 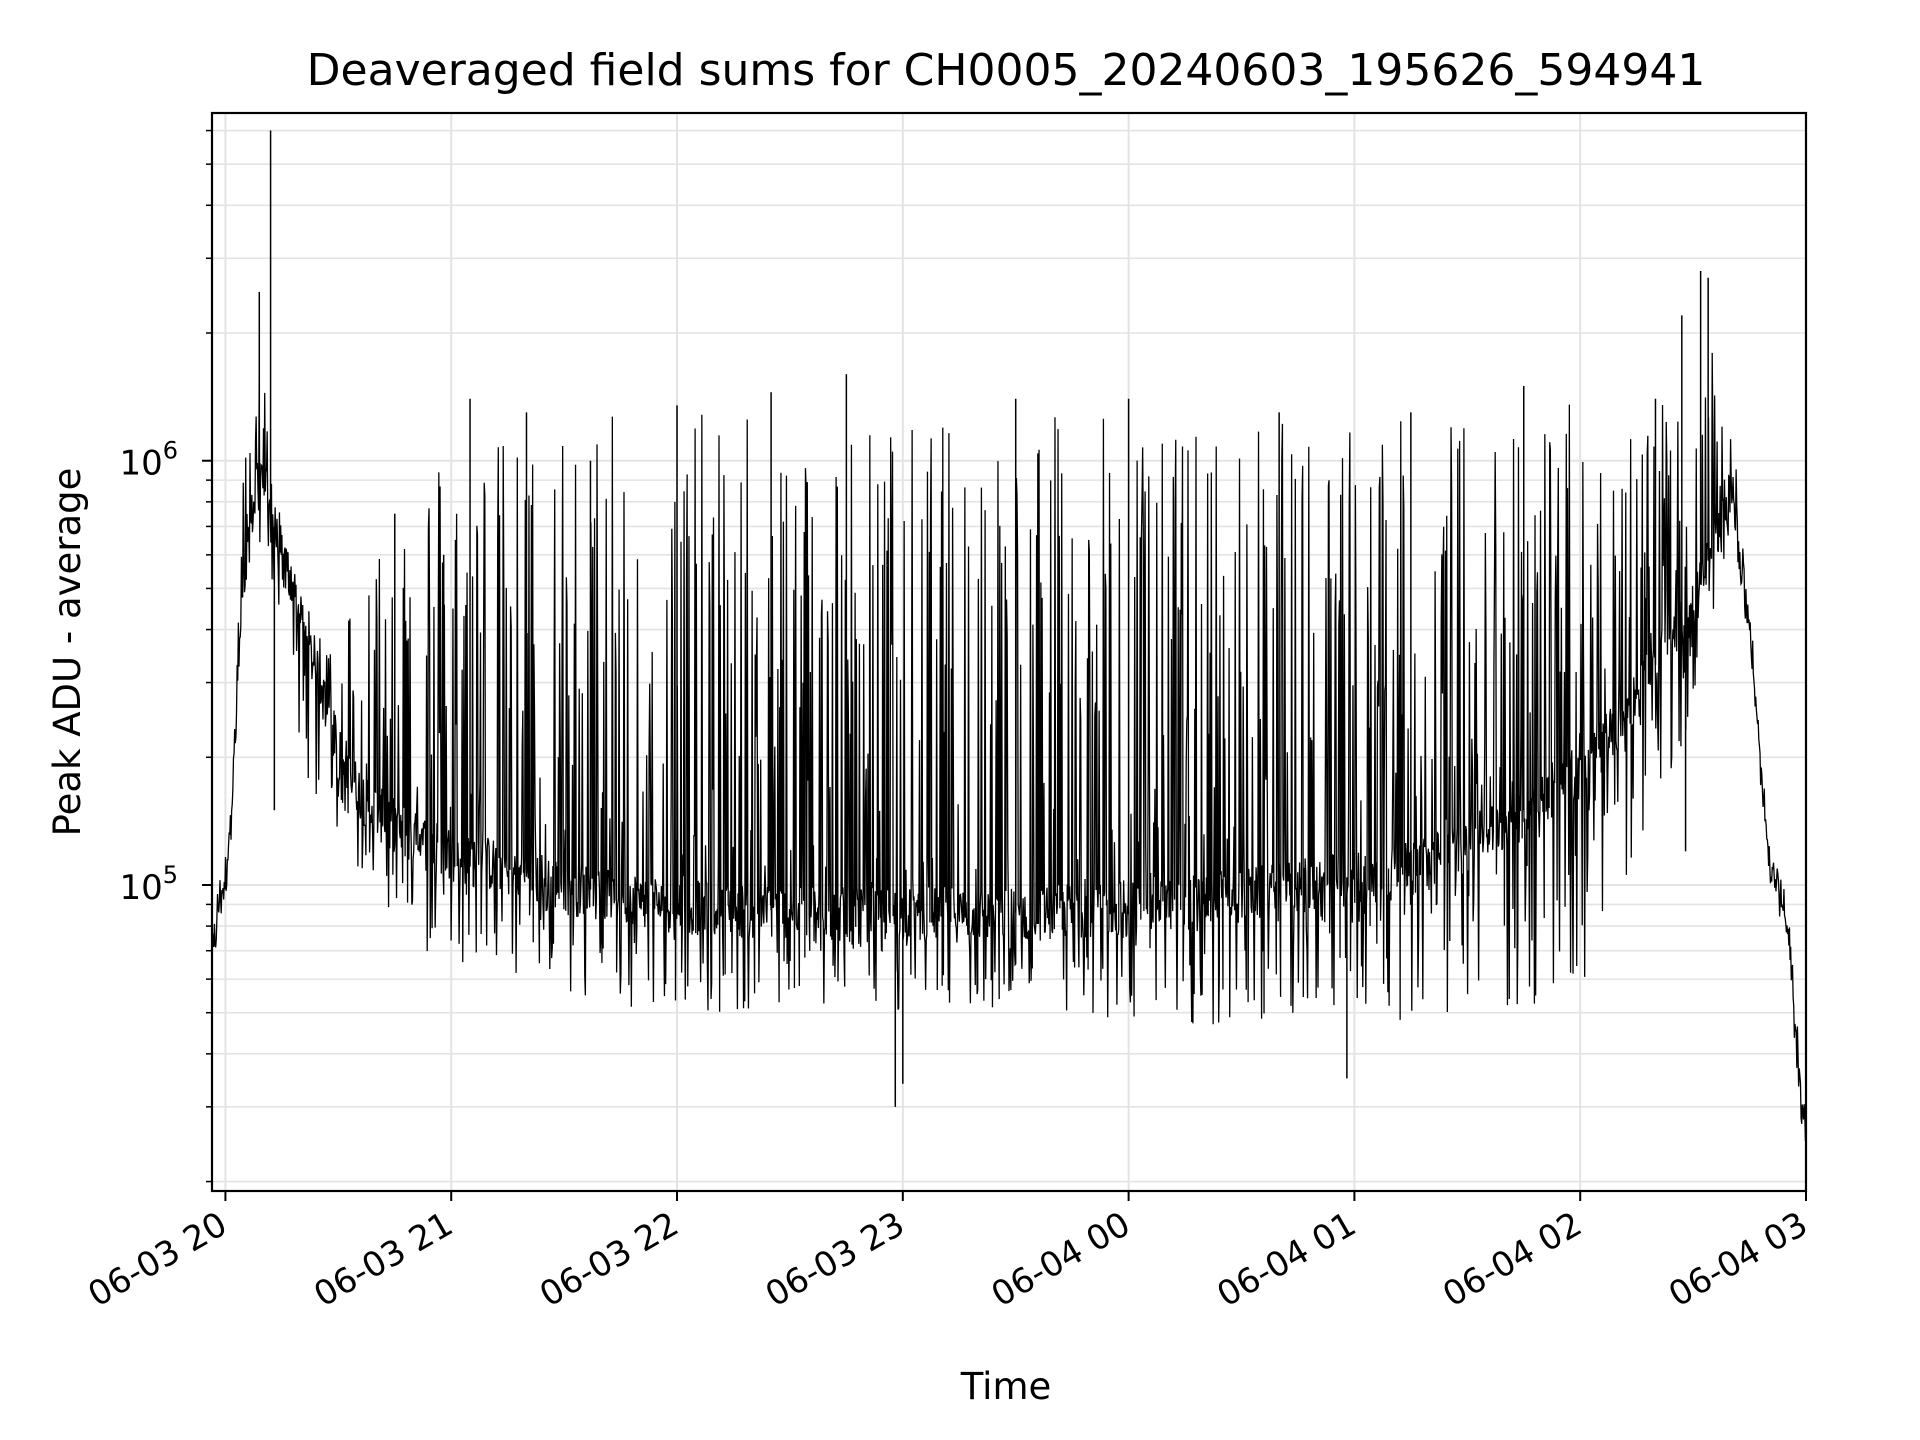 What do you see at coordinates (67, 652) in the screenshot?
I see `y-axis-label: Peak ADU - average` at bounding box center [67, 652].